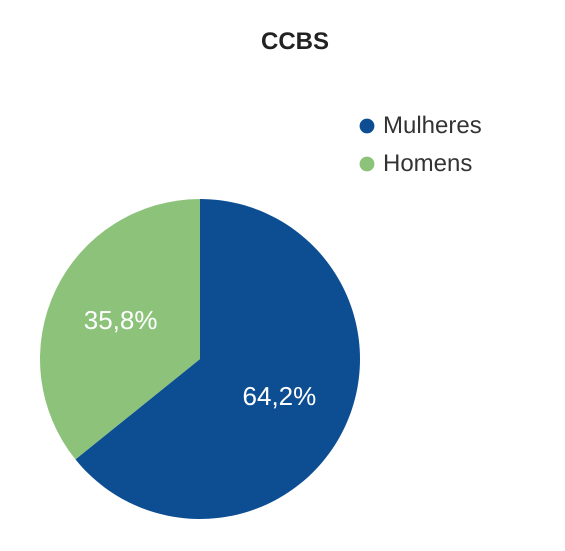 The width and height of the screenshot is (565, 551). What do you see at coordinates (295, 41) in the screenshot?
I see `chart-title: CCBS` at bounding box center [295, 41].